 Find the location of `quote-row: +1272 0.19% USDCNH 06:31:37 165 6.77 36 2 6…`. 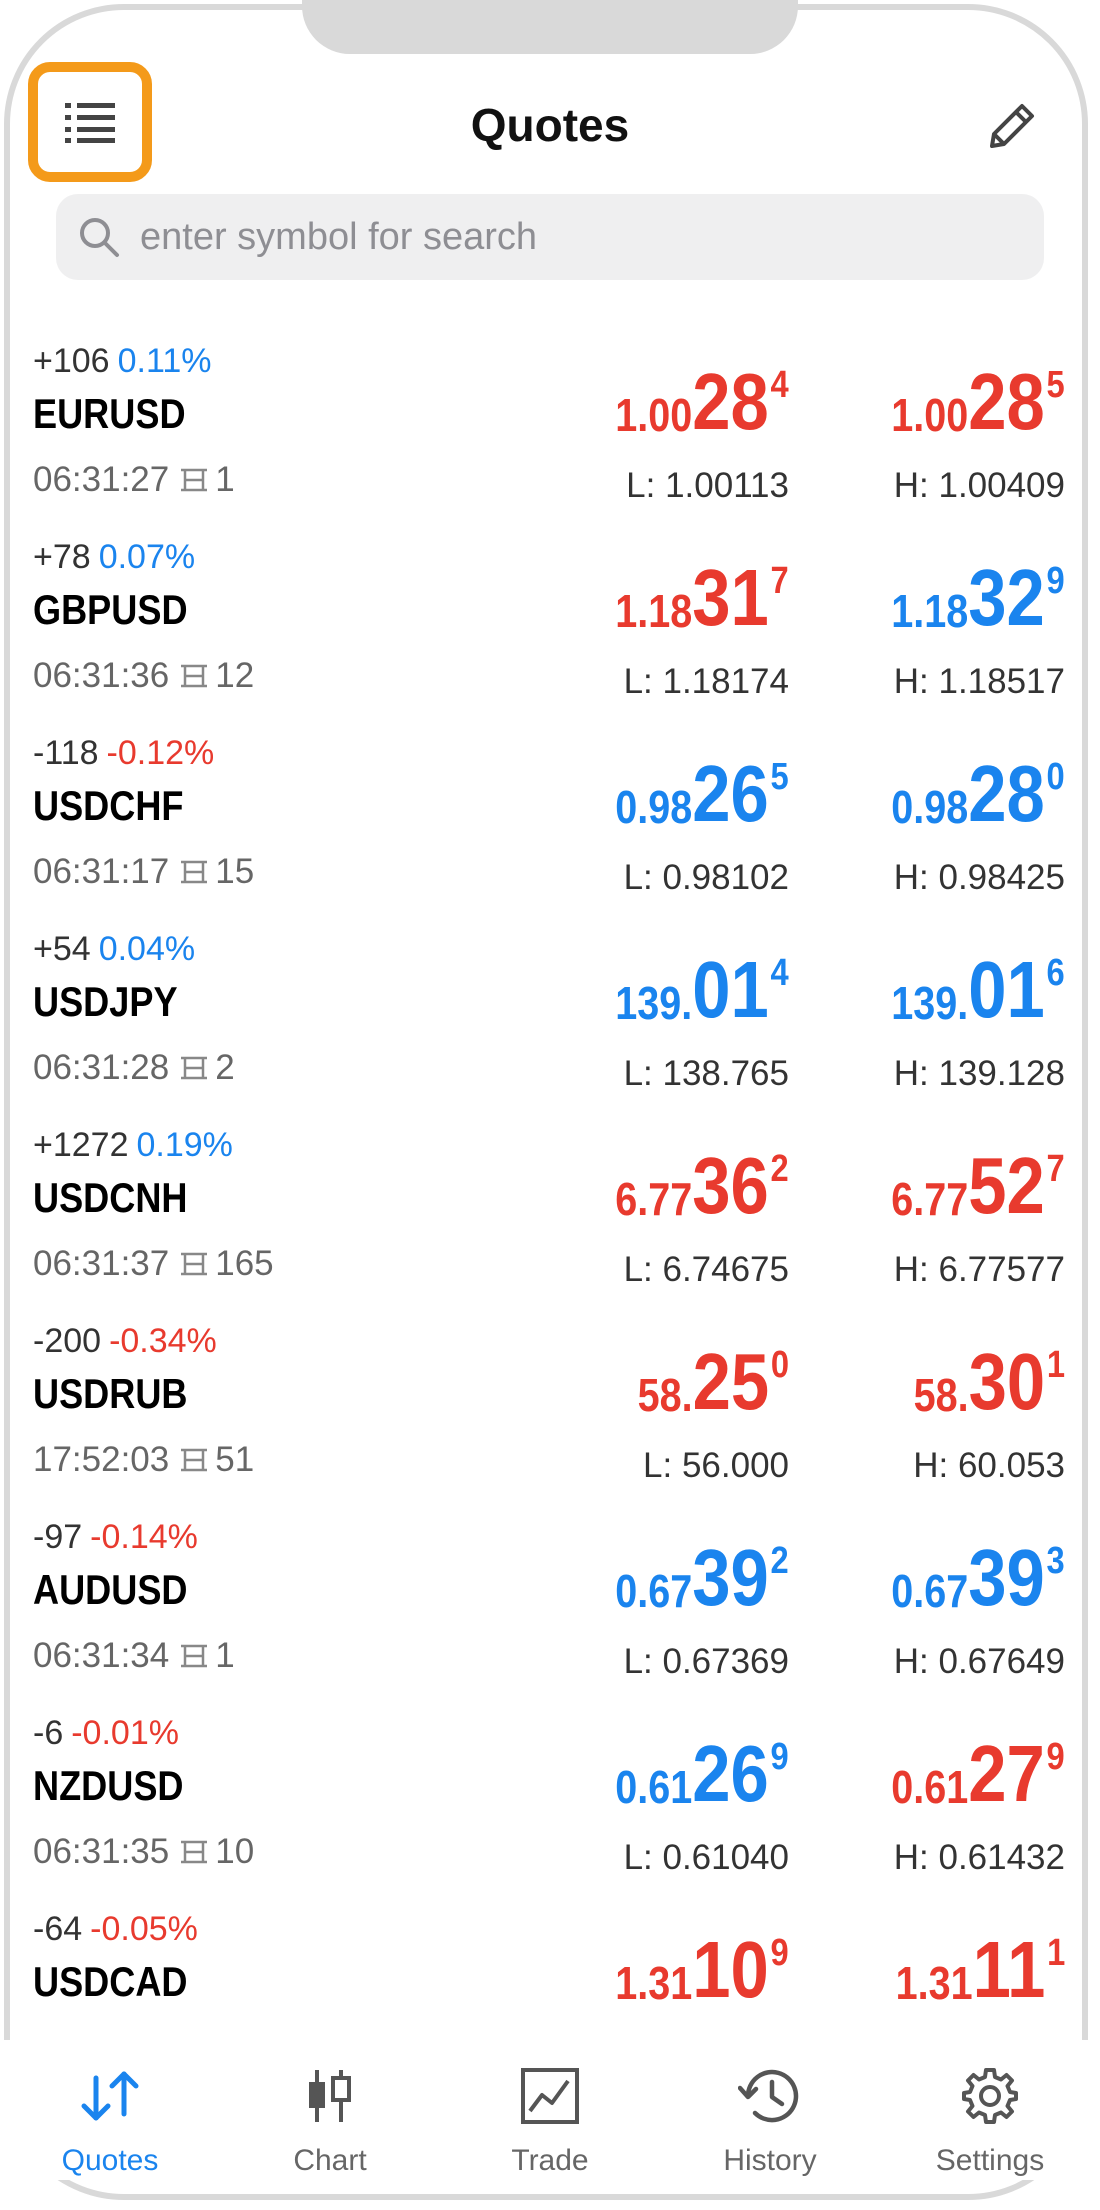

quote-row: +1272 0.19% USDCNH 06:31:37 165 6.77 36 2 6… is located at coordinates (550, 1212).